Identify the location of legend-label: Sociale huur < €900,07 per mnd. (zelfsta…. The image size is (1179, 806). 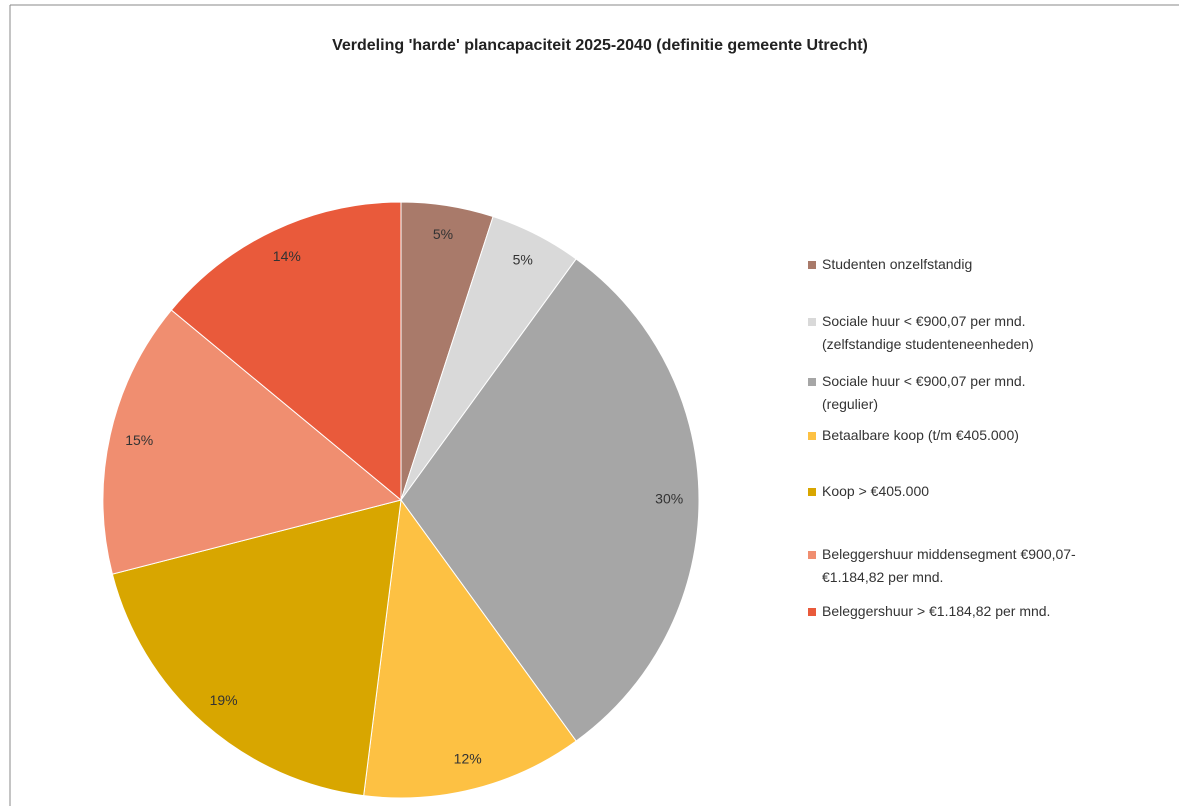
(928, 332).